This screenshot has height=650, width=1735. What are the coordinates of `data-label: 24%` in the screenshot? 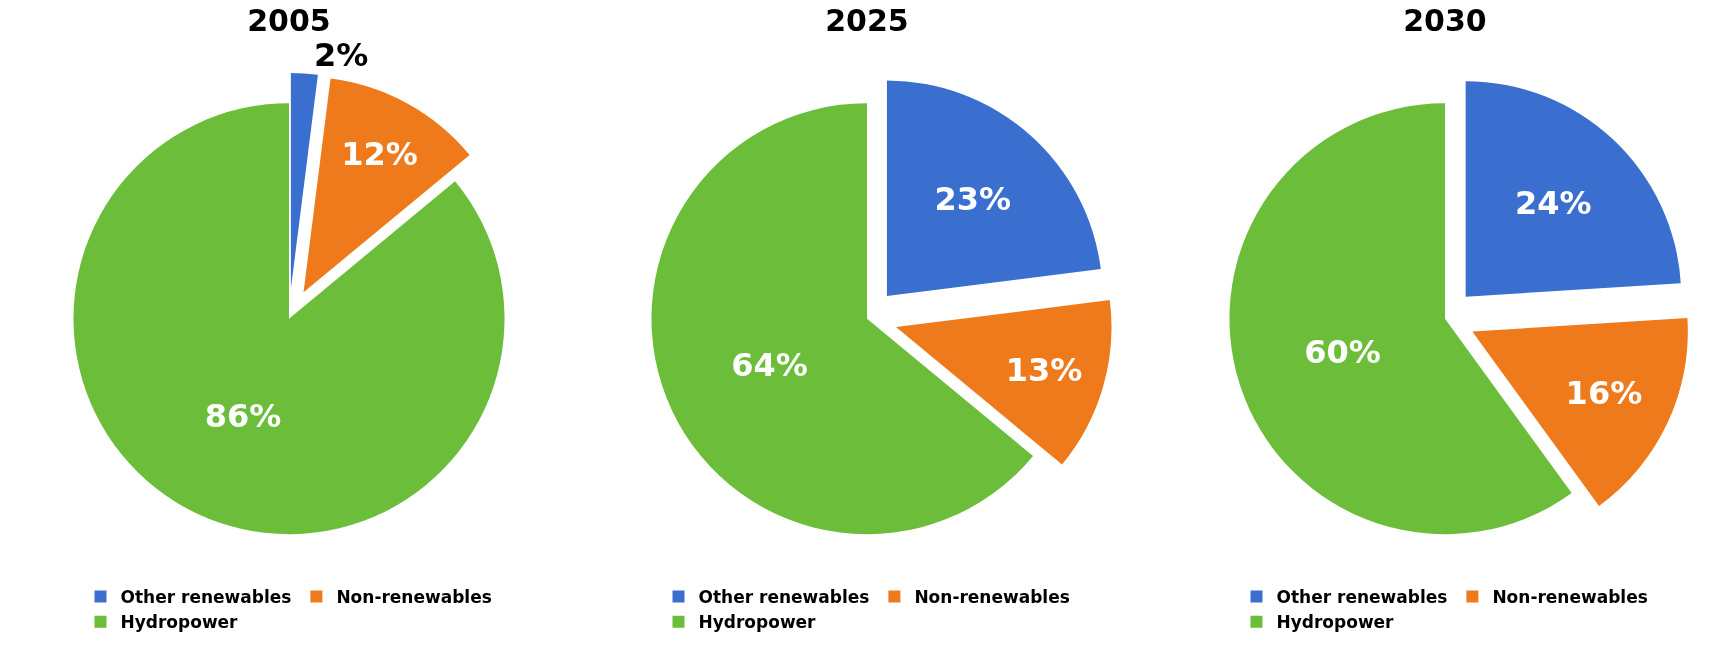 It's located at (1553, 203).